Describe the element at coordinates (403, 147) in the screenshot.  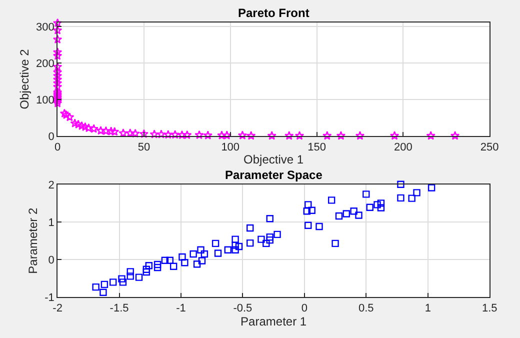
I see `x-tick-label: 200` at that location.